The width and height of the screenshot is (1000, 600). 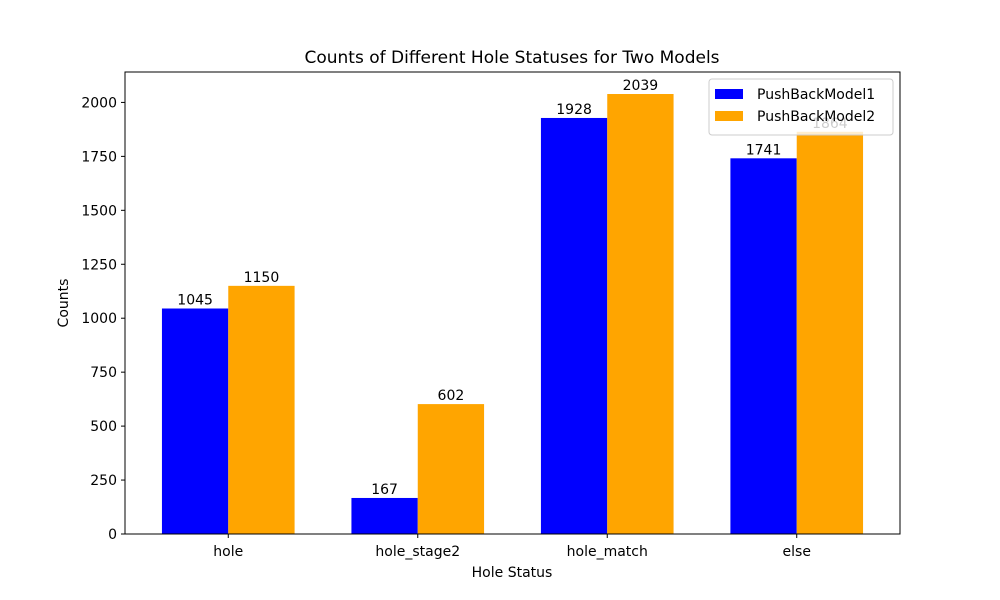 I want to click on y-tick-label: 250, so click(x=103, y=481).